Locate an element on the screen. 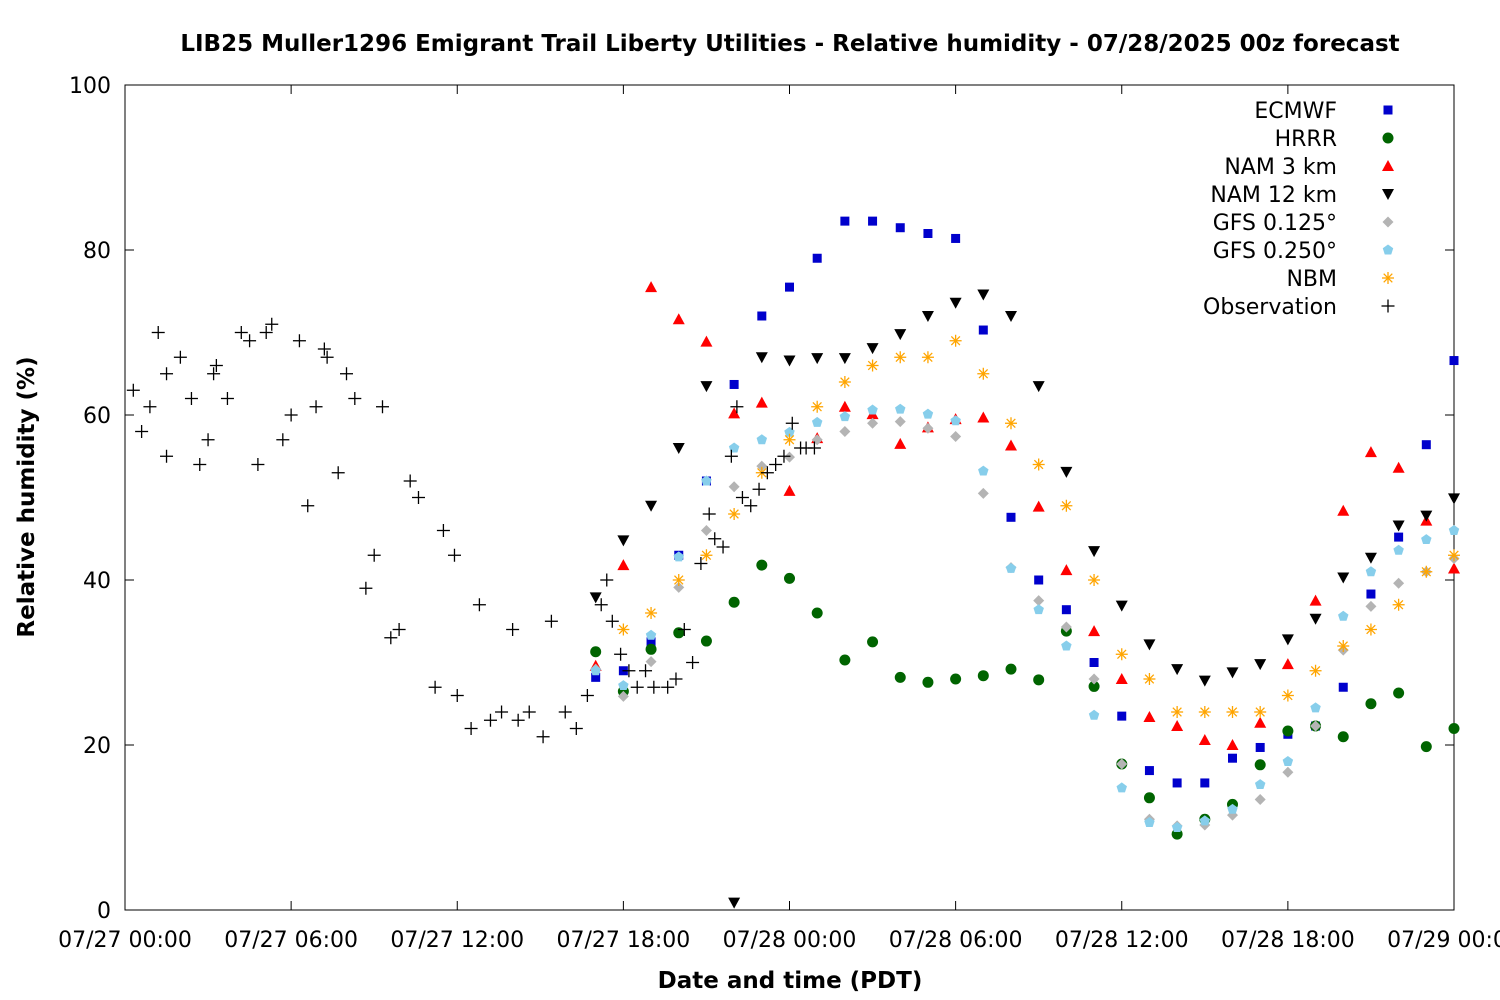 The image size is (1500, 1000). legend-marker-hrrr is located at coordinates (1388, 138).